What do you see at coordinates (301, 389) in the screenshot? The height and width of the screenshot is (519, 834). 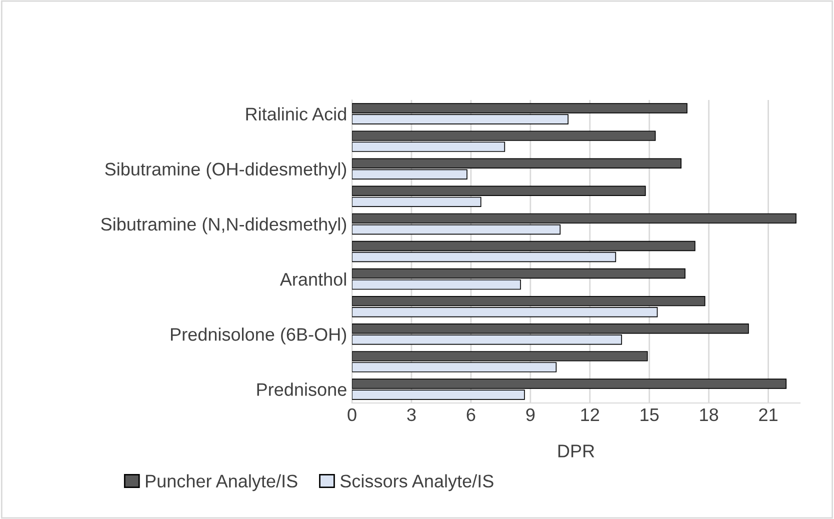 I see `y-tick-label: Prednisone` at bounding box center [301, 389].